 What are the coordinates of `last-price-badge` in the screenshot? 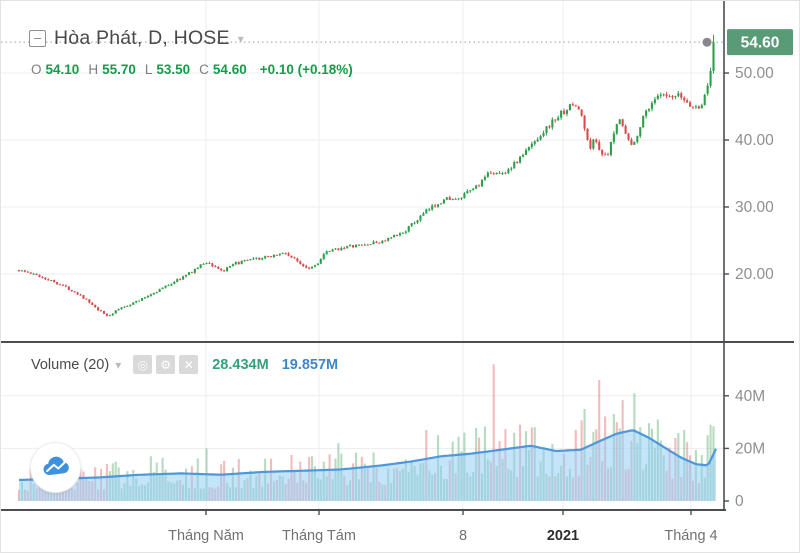 It's located at (760, 42).